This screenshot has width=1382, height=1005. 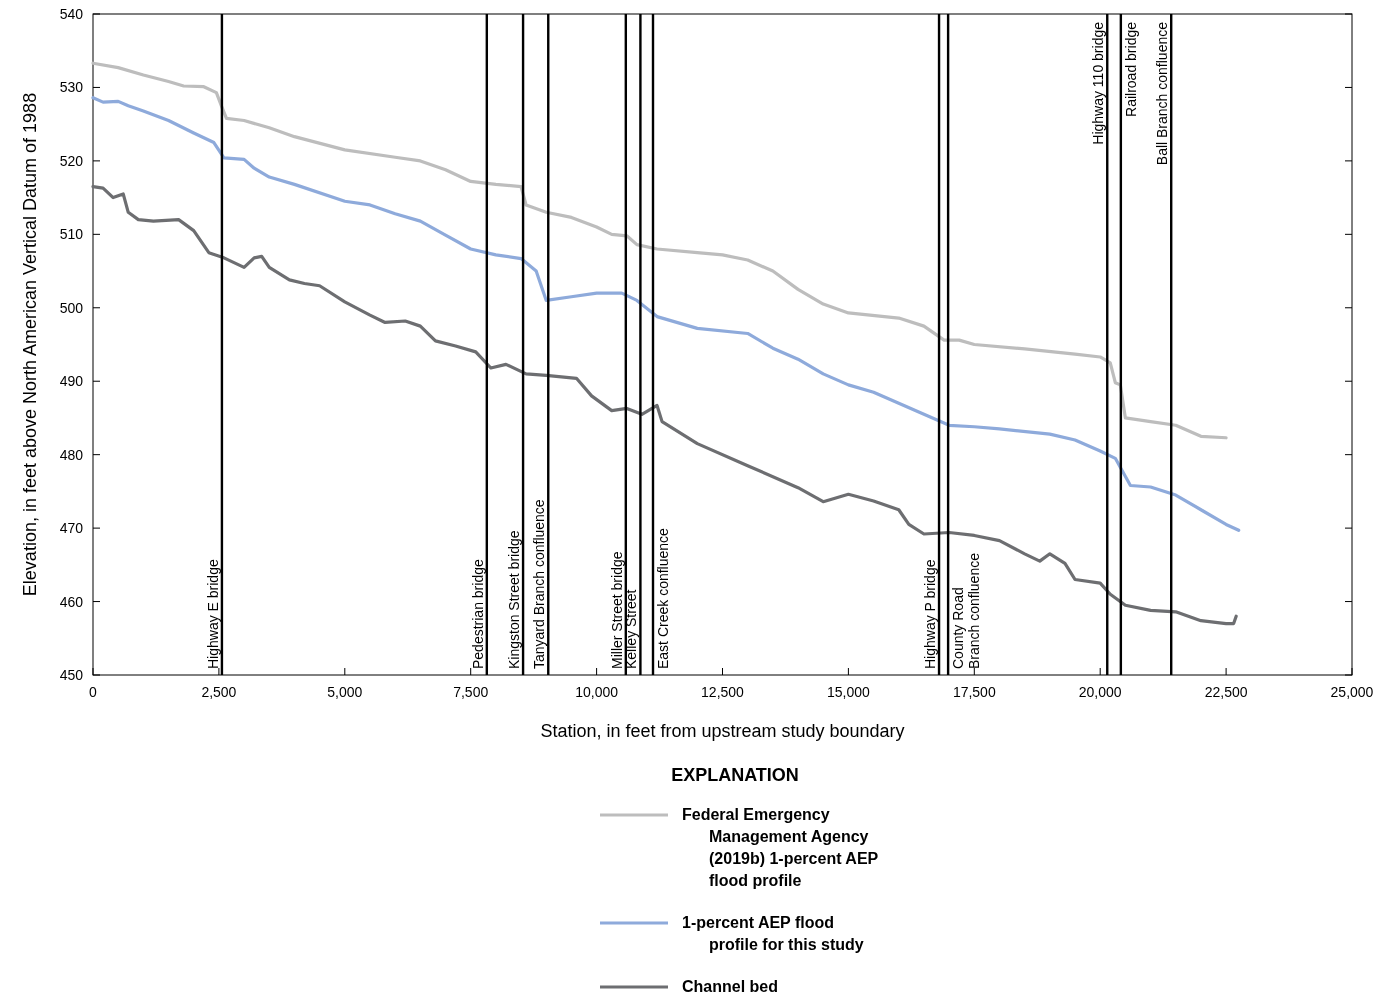 I want to click on x-tick-label: 7,500, so click(x=471, y=692).